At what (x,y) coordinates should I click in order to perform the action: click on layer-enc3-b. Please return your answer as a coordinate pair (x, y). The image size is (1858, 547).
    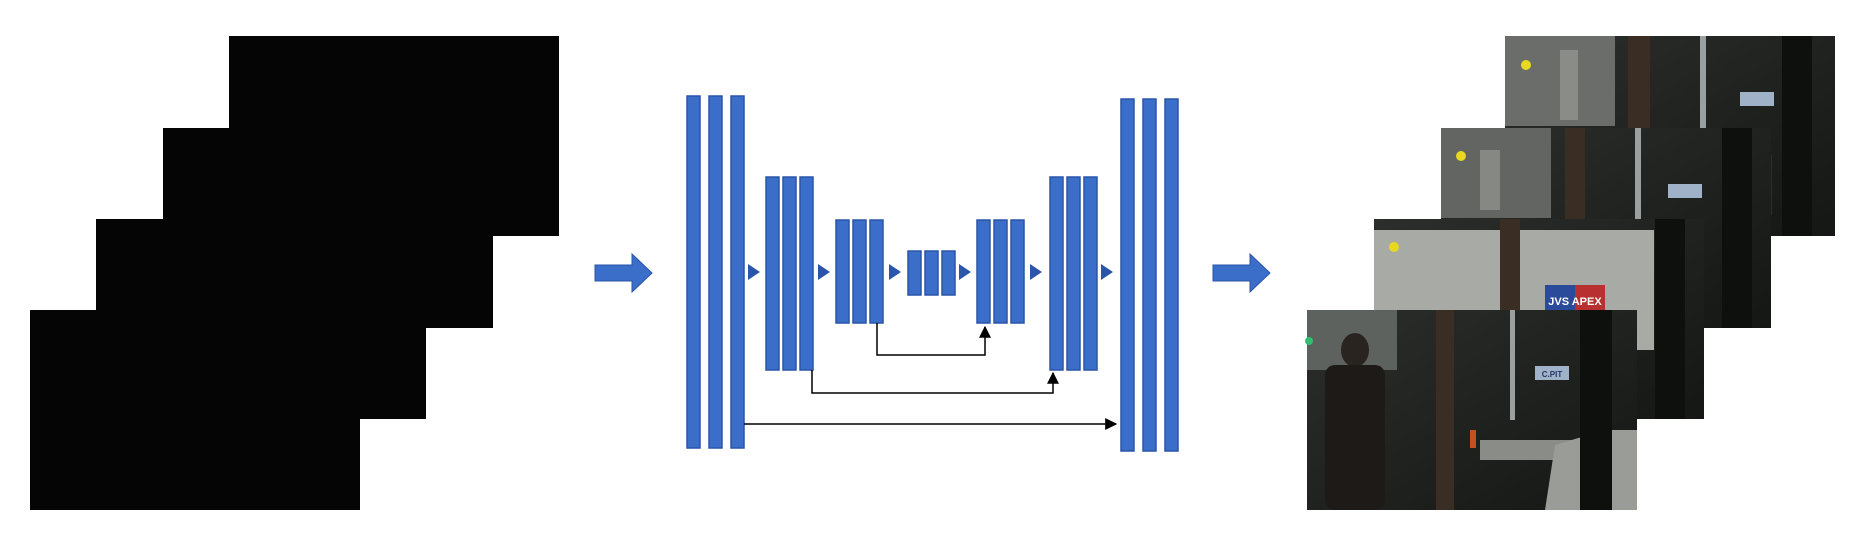
    Looking at the image, I should click on (859, 271).